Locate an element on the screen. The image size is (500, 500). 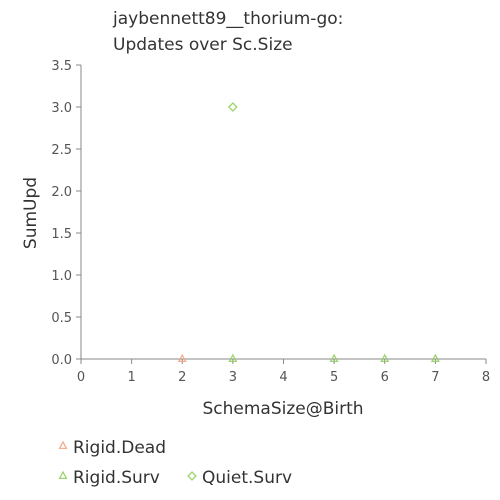
series-quiet-surv is located at coordinates (232, 107).